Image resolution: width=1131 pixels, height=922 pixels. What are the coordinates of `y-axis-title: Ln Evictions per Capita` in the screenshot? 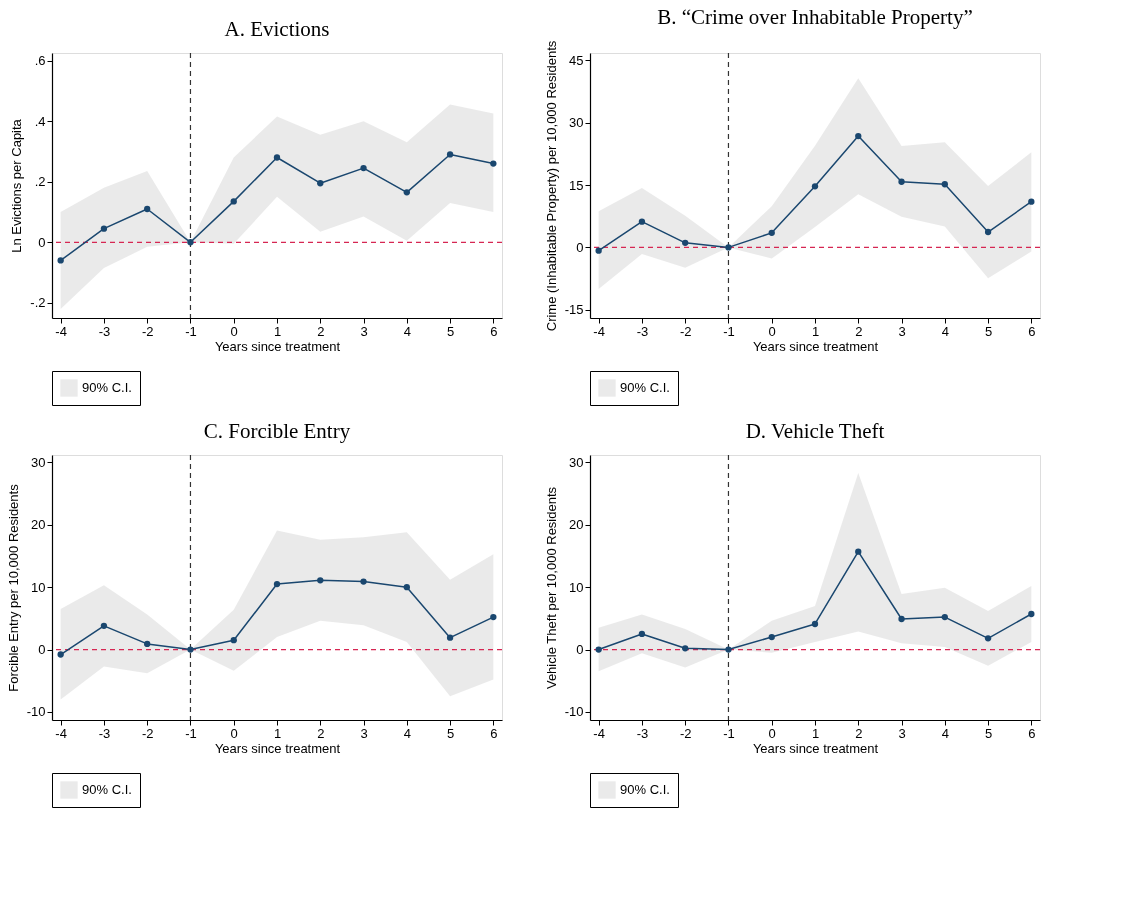 It's located at (17, 185).